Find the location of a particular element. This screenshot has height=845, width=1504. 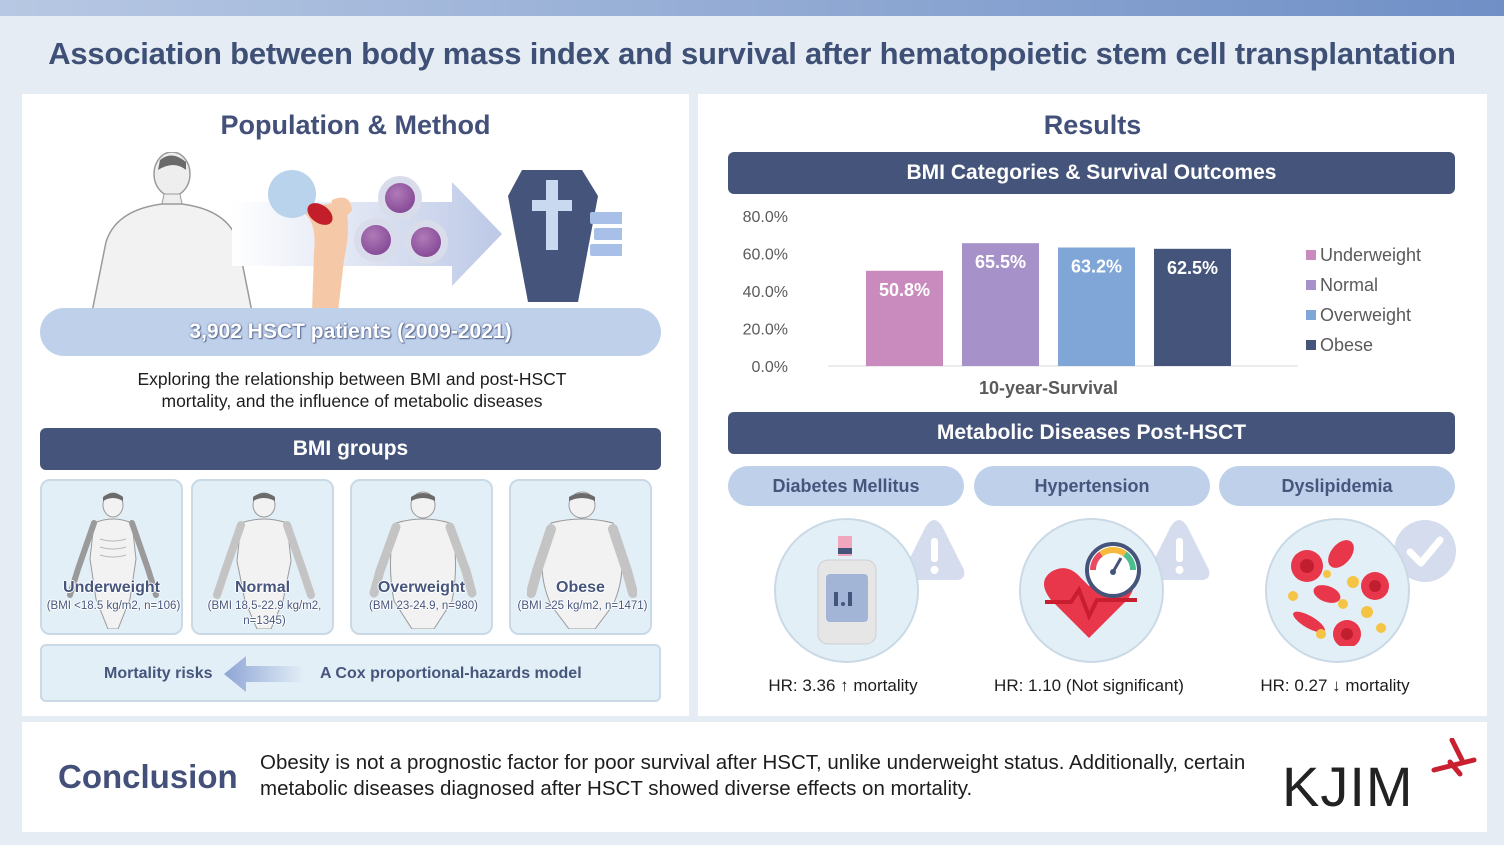

metabolic-diseases-bar: Metabolic Diseases Post-HSCT is located at coordinates (1091, 433).